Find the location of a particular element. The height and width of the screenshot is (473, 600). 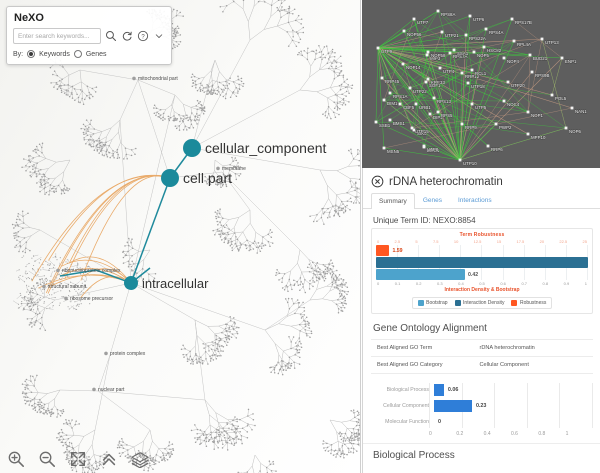

detail-tabs: Summary Genes Interactions is located at coordinates (481, 200).